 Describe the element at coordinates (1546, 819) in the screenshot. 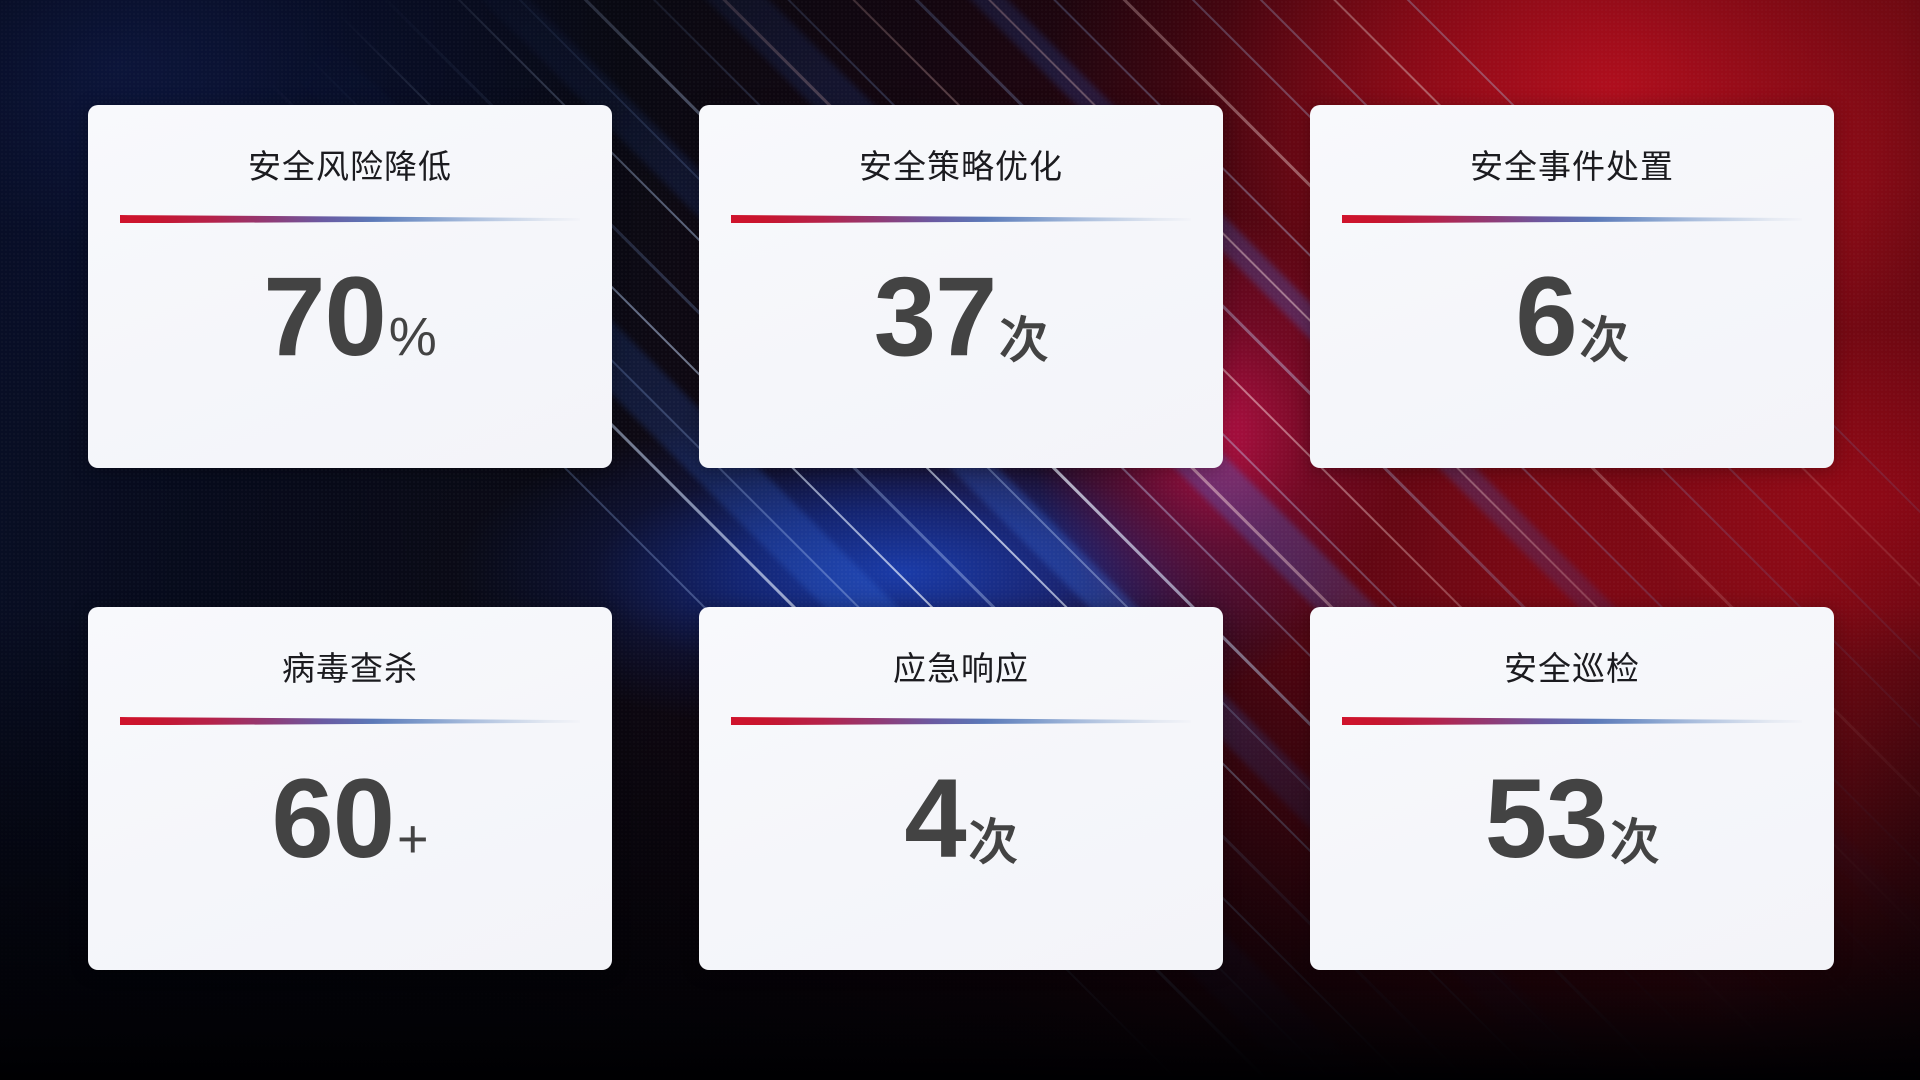

I see `stat-card-number: 53` at that location.